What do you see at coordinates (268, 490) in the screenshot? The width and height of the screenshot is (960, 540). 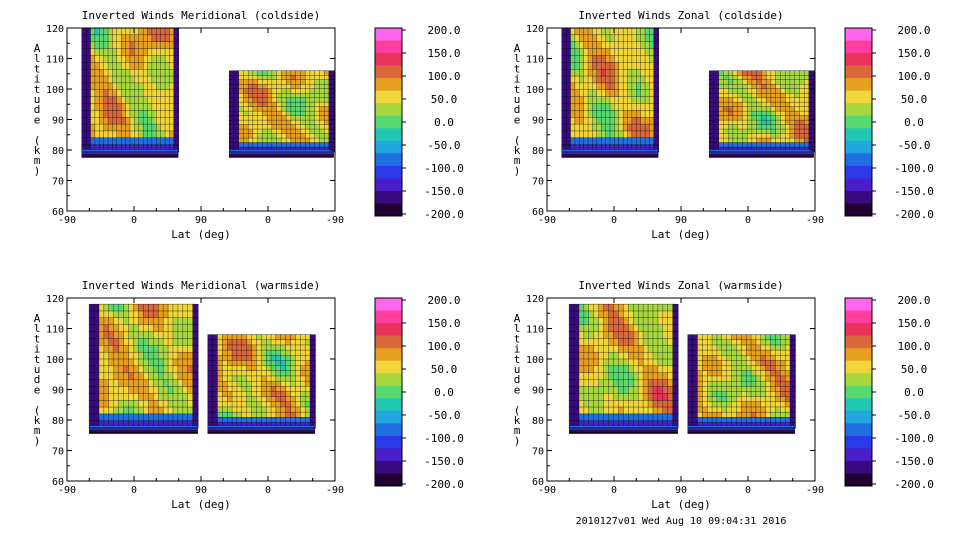 I see `x-tick-label: 0` at bounding box center [268, 490].